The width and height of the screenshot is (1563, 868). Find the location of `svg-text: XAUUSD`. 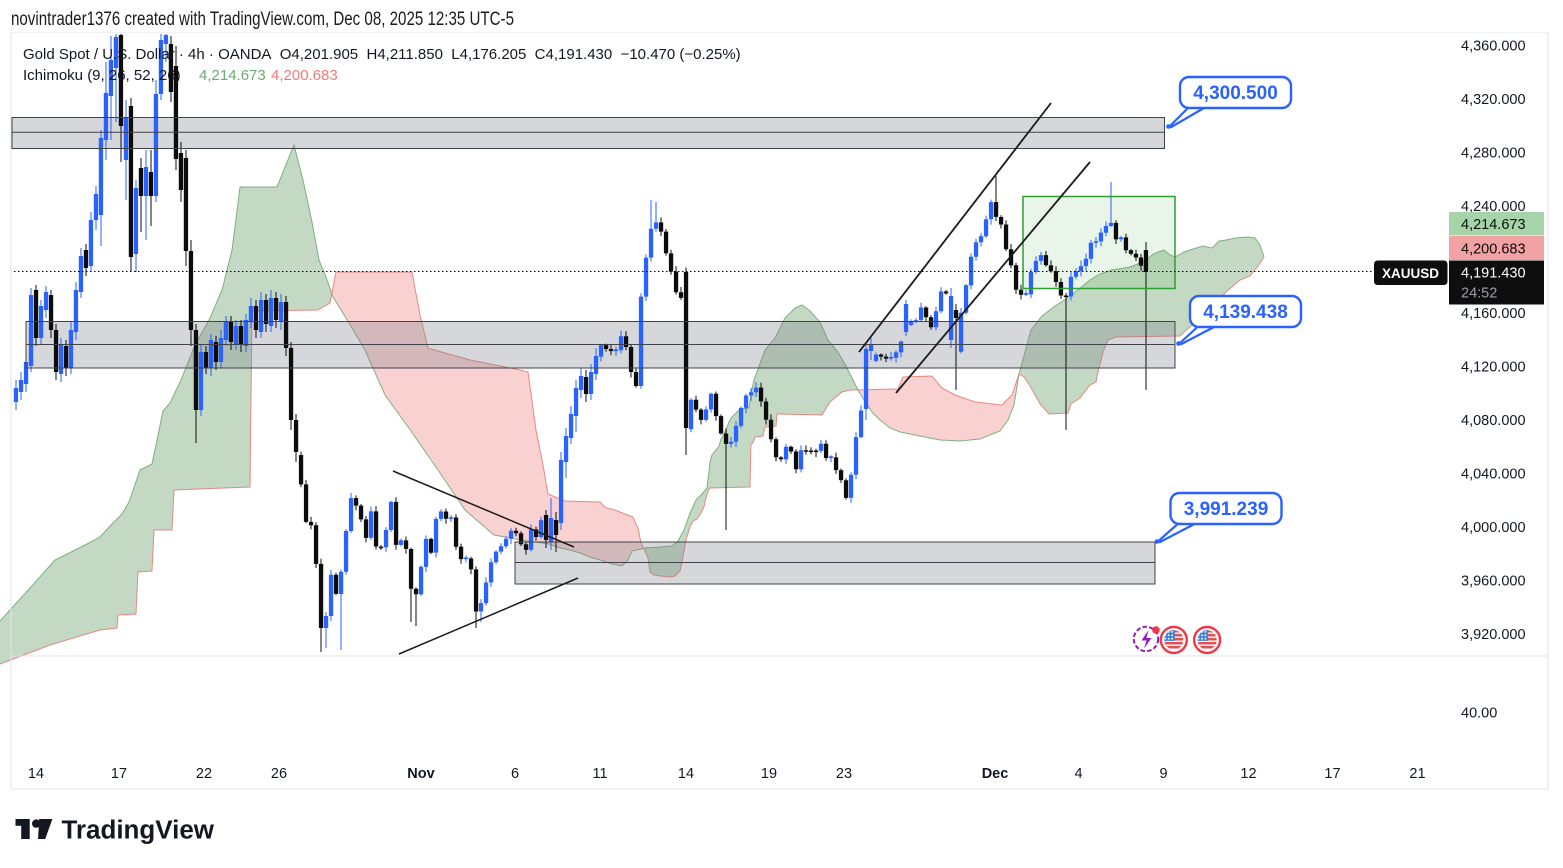

svg-text: XAUUSD is located at coordinates (1410, 273).